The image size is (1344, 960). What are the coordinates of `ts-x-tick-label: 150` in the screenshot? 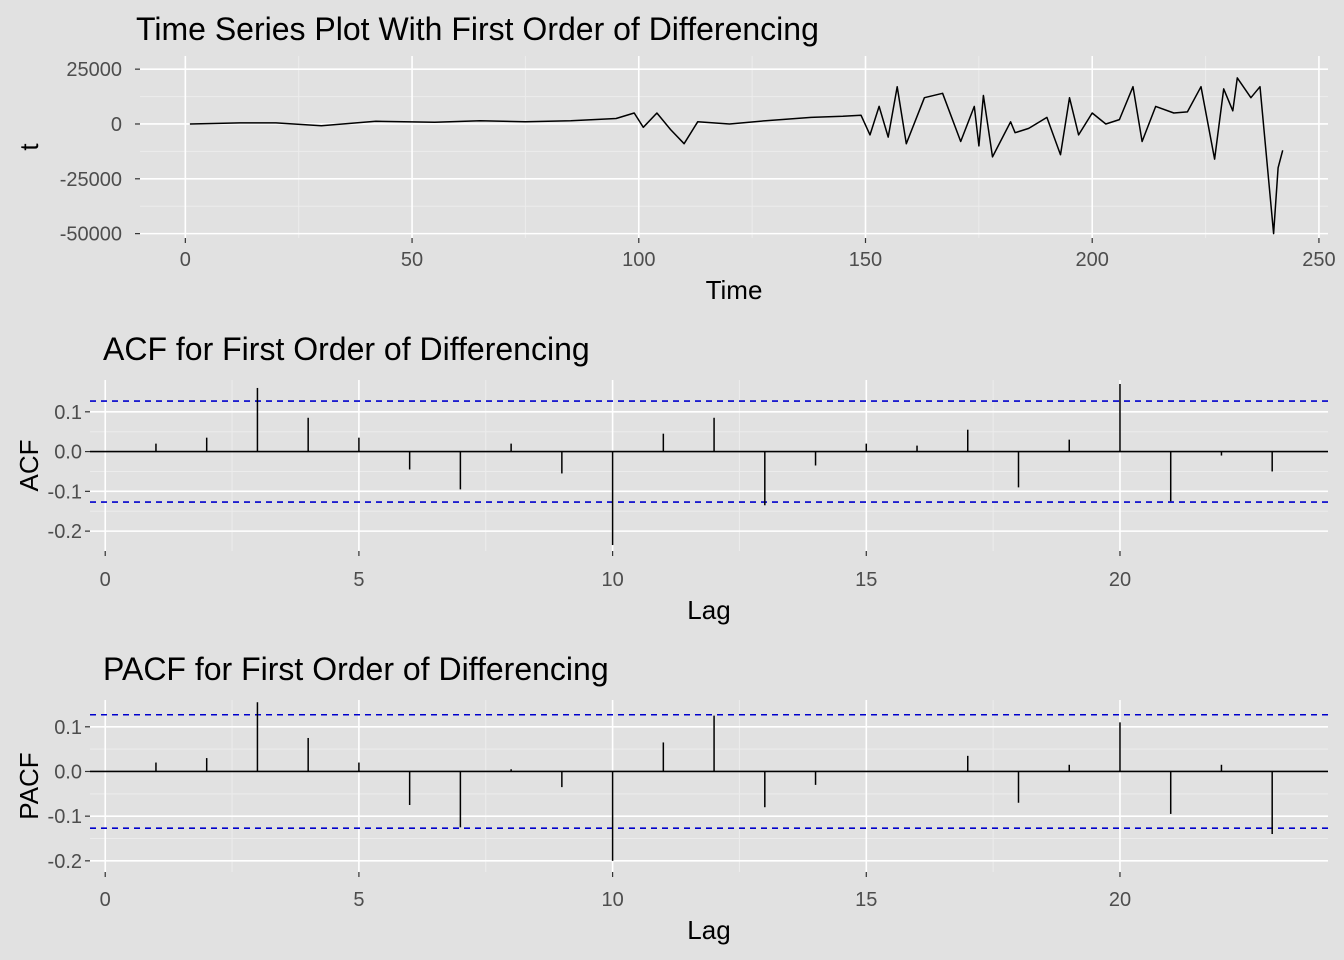 It's located at (865, 260).